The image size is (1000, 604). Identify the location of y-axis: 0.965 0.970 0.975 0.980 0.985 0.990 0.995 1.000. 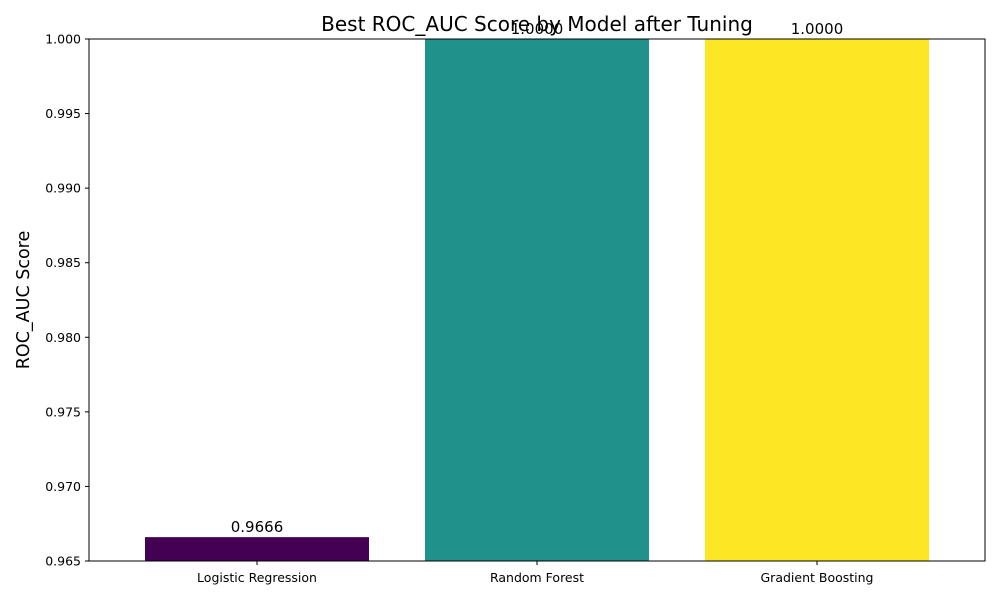
(67, 300).